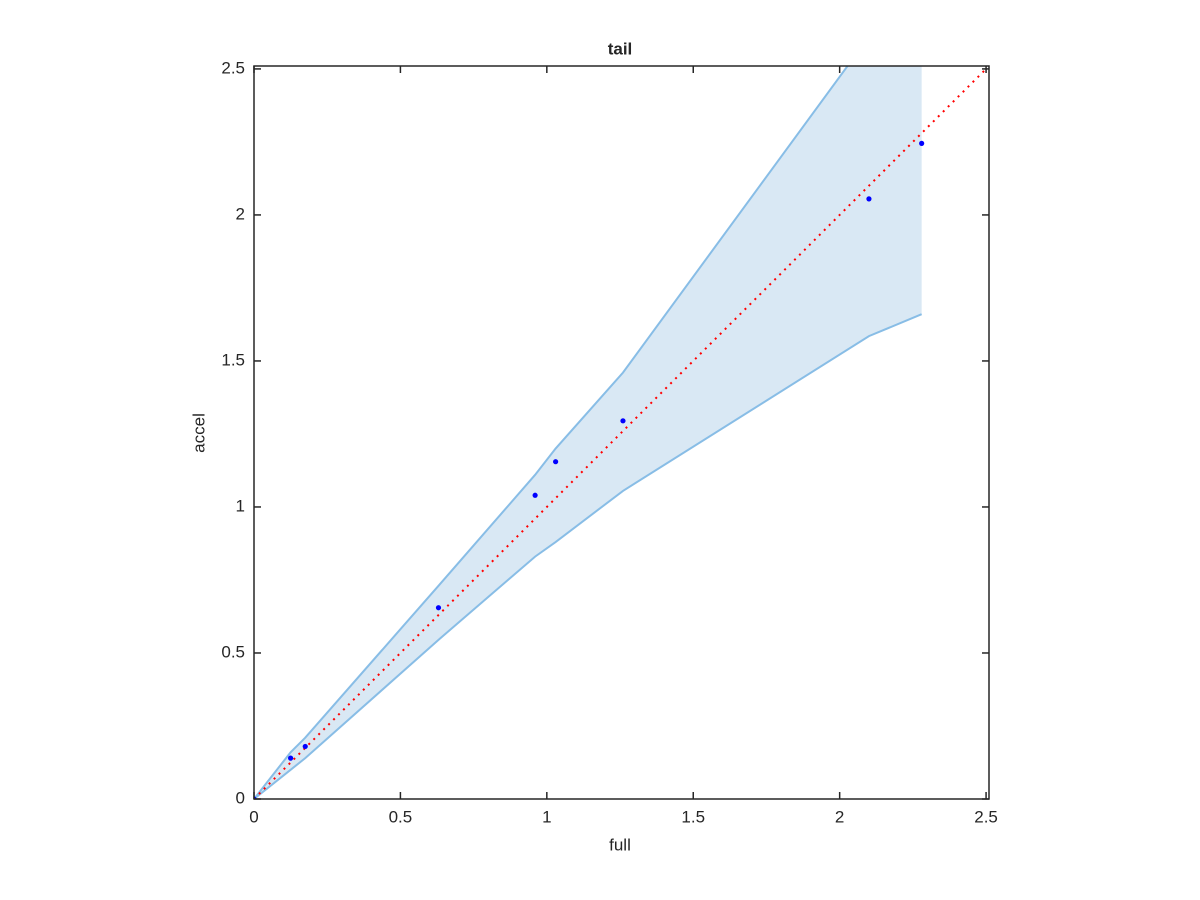 This screenshot has width=1200, height=900. What do you see at coordinates (253, 816) in the screenshot?
I see `x-tick-label: 0` at bounding box center [253, 816].